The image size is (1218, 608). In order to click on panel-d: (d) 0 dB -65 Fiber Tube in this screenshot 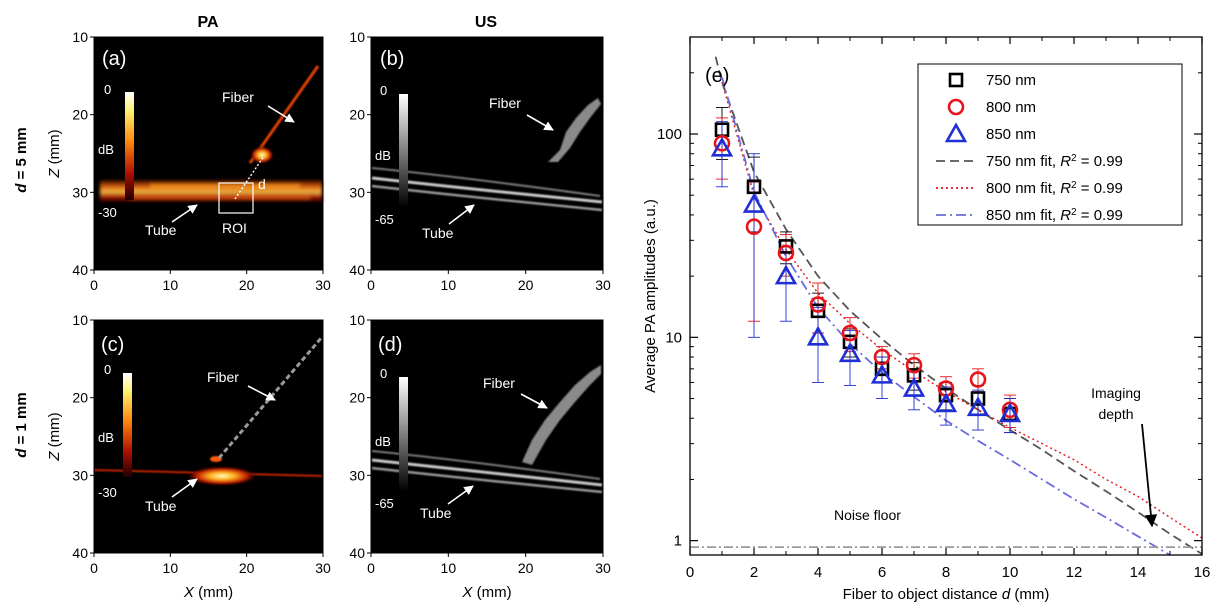, I will do `click(487, 436)`.